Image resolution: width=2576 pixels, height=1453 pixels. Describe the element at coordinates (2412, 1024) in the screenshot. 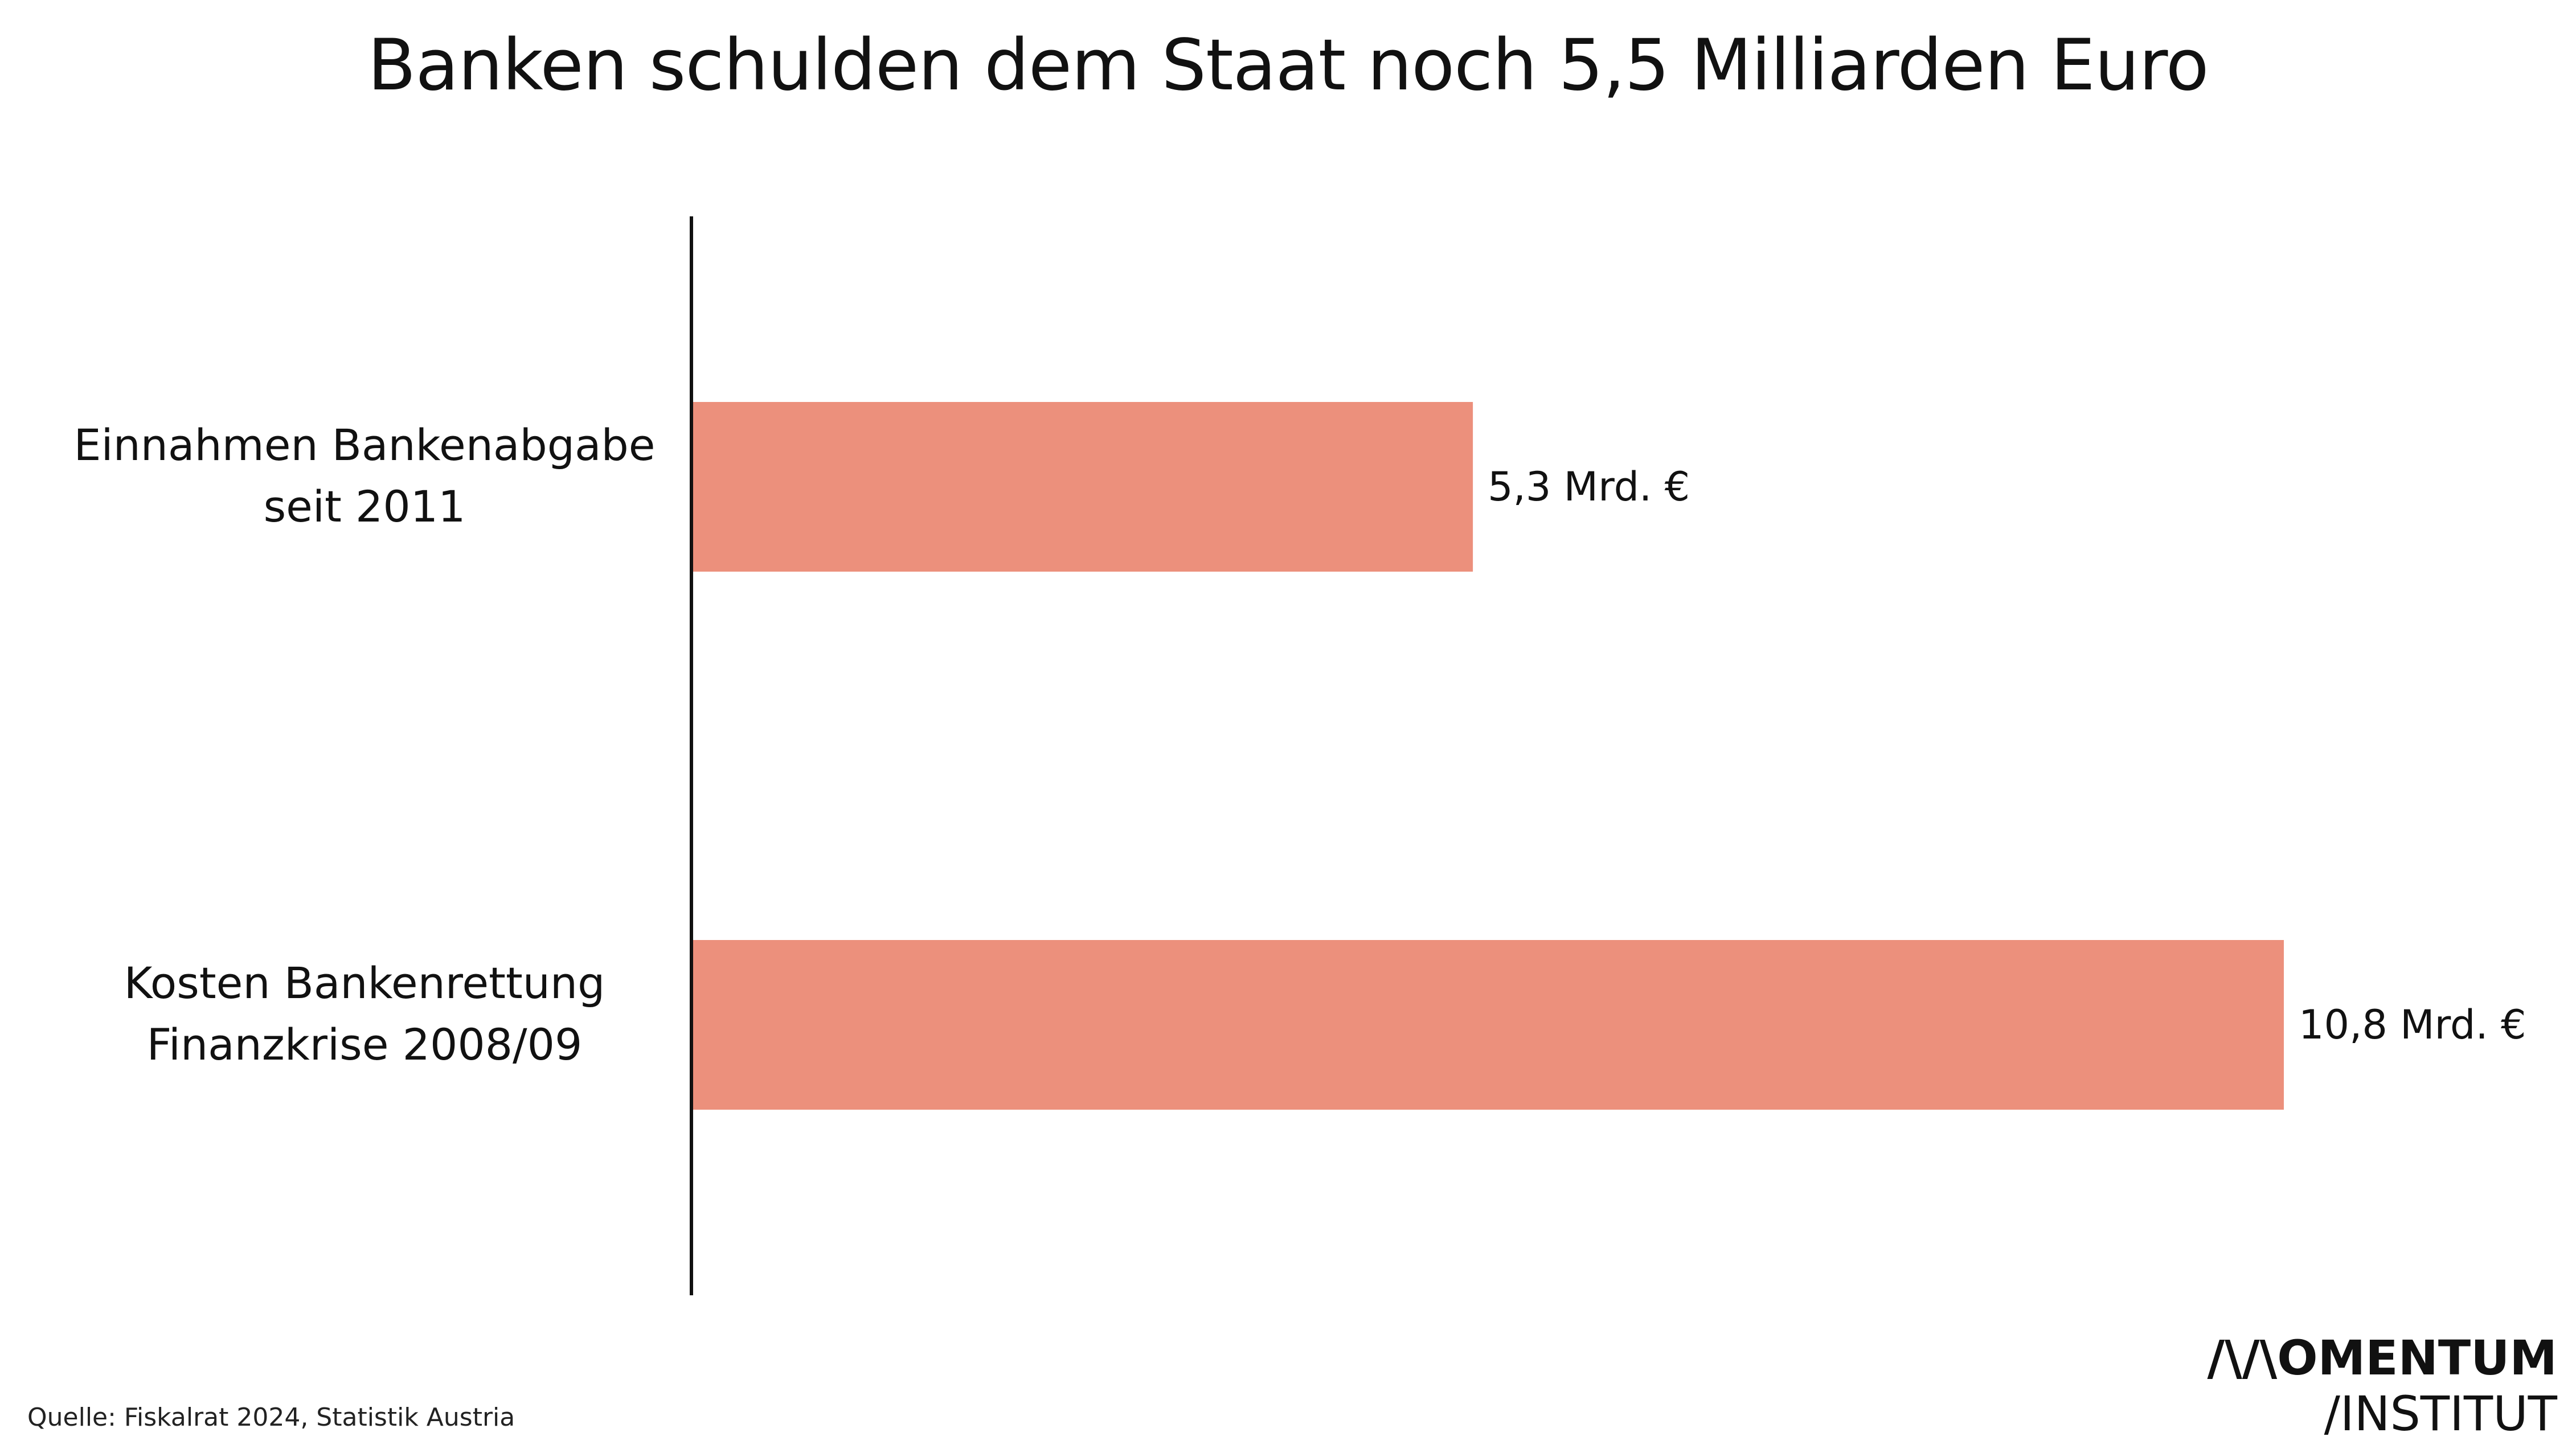

I see `value-label-1: 10,8 Mrd. €` at that location.